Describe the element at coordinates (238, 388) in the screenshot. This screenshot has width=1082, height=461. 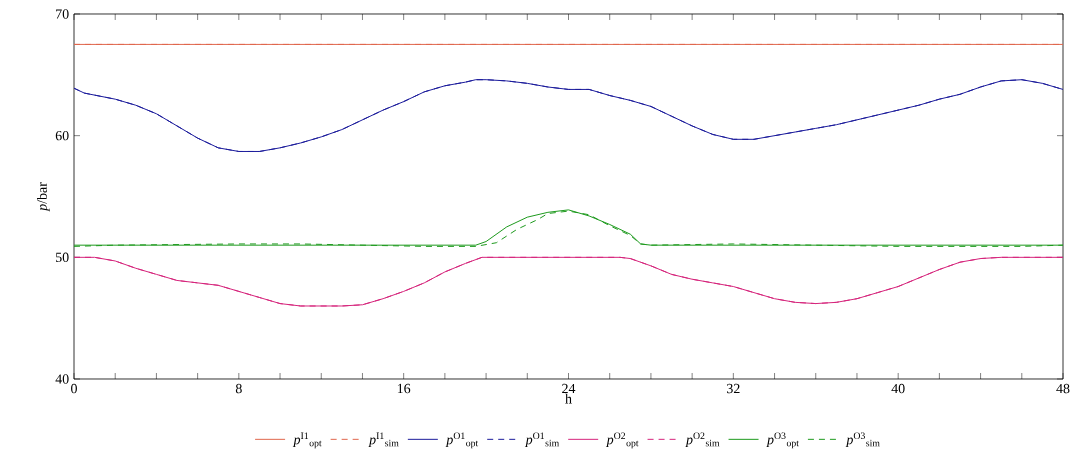
I see `x-tick-label: 8` at that location.